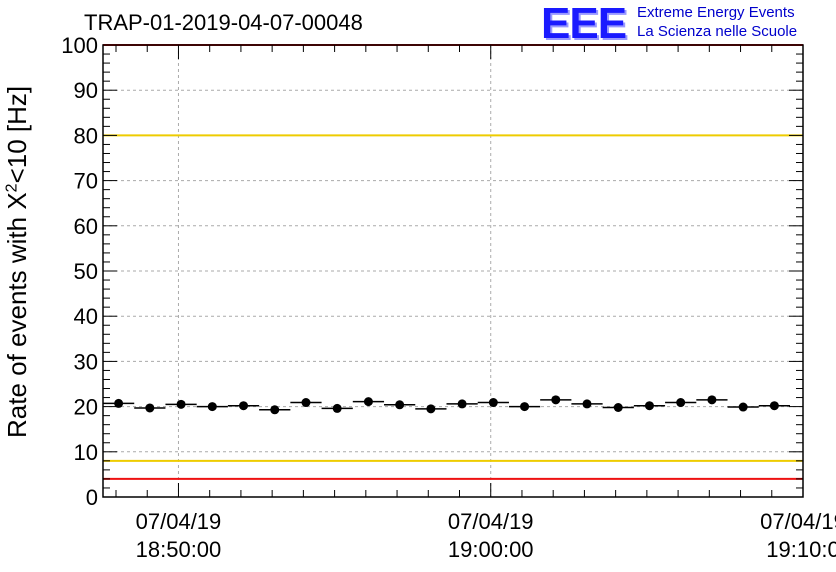 The height and width of the screenshot is (572, 836). What do you see at coordinates (86, 226) in the screenshot?
I see `y-tick-label: 60` at bounding box center [86, 226].